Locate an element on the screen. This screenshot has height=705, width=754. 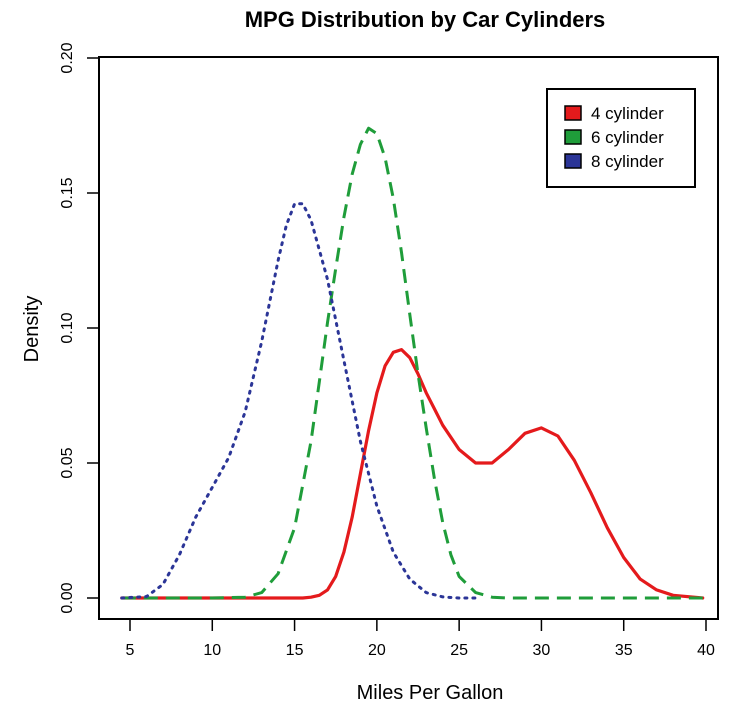
x-tick-label: 15 is located at coordinates (295, 650).